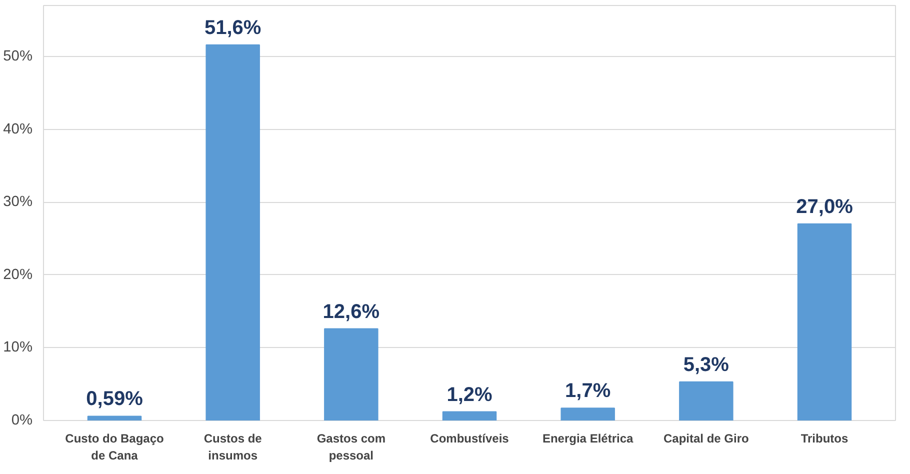  Describe the element at coordinates (18, 202) in the screenshot. I see `y-tick-label: 30%` at that location.